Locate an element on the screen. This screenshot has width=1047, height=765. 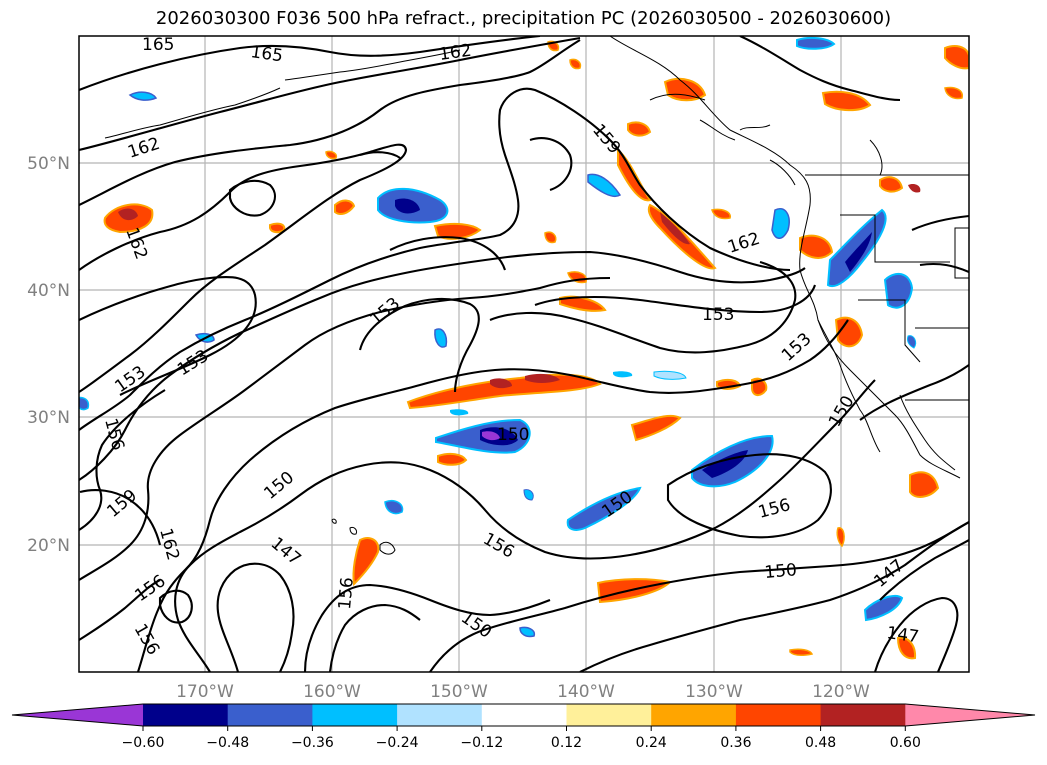
contour-label: 147 is located at coordinates (902, 635).